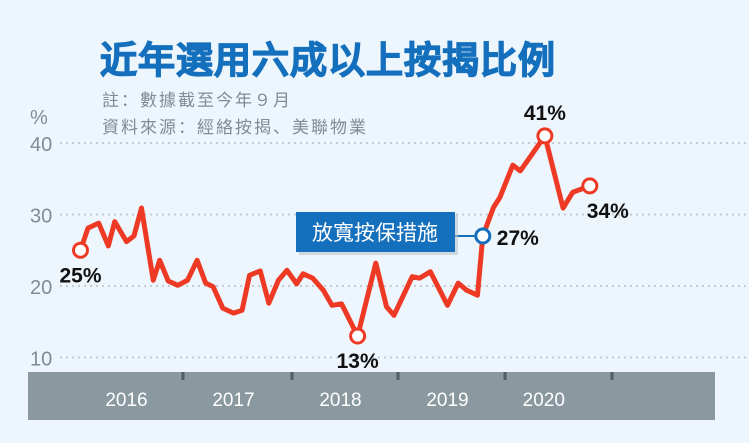 The height and width of the screenshot is (443, 749). Describe the element at coordinates (608, 211) in the screenshot. I see `data-label: 34%` at that location.